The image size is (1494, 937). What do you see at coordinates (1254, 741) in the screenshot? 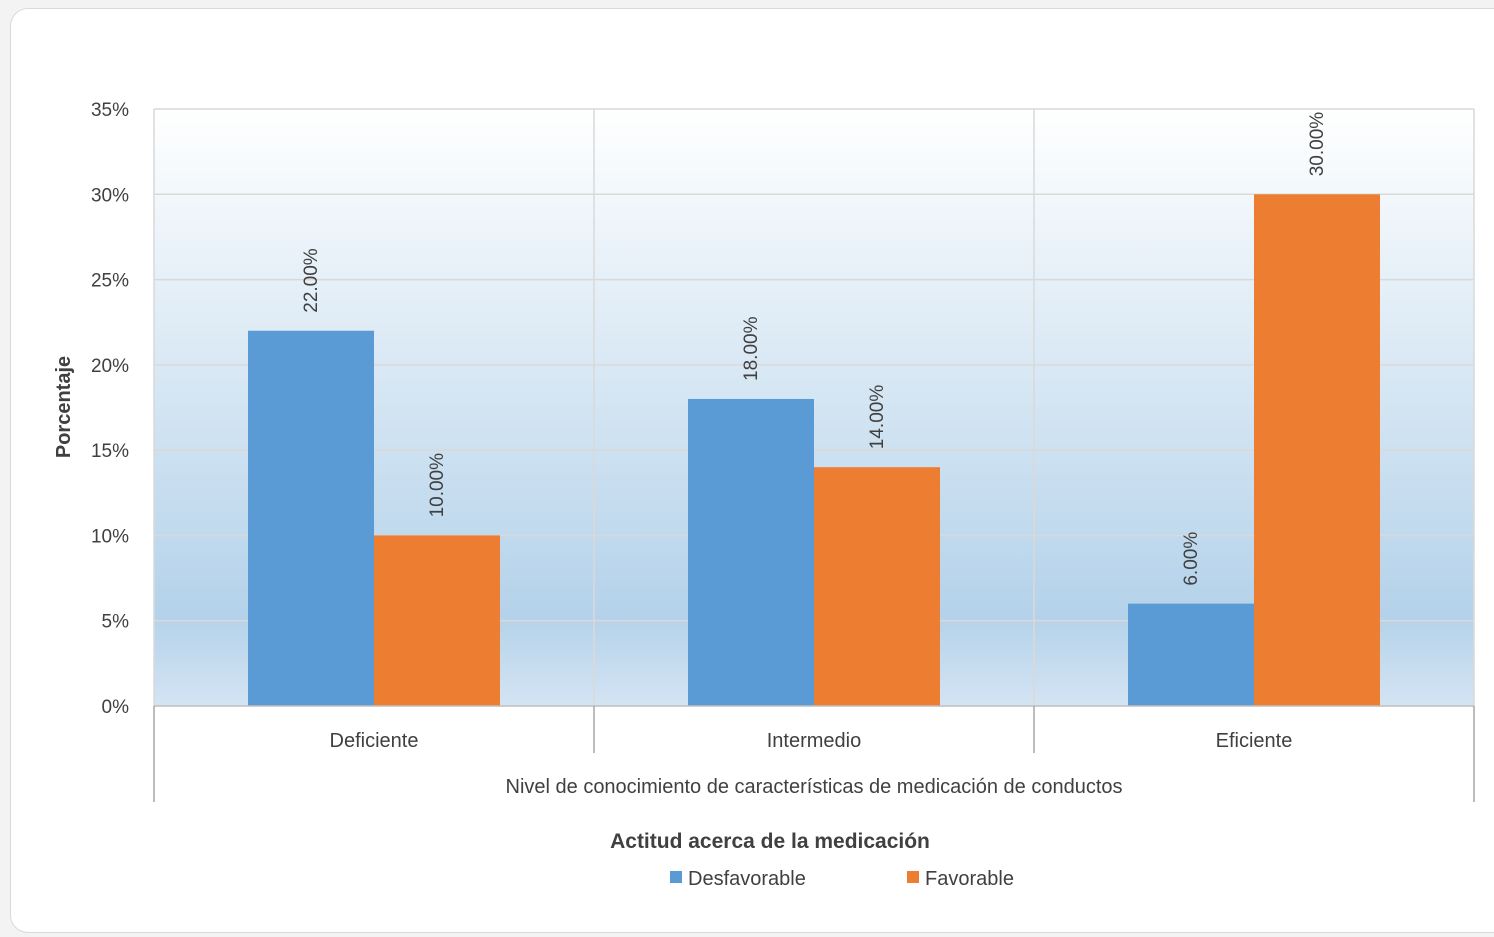
I see `x-category-label: Eficiente` at bounding box center [1254, 741].